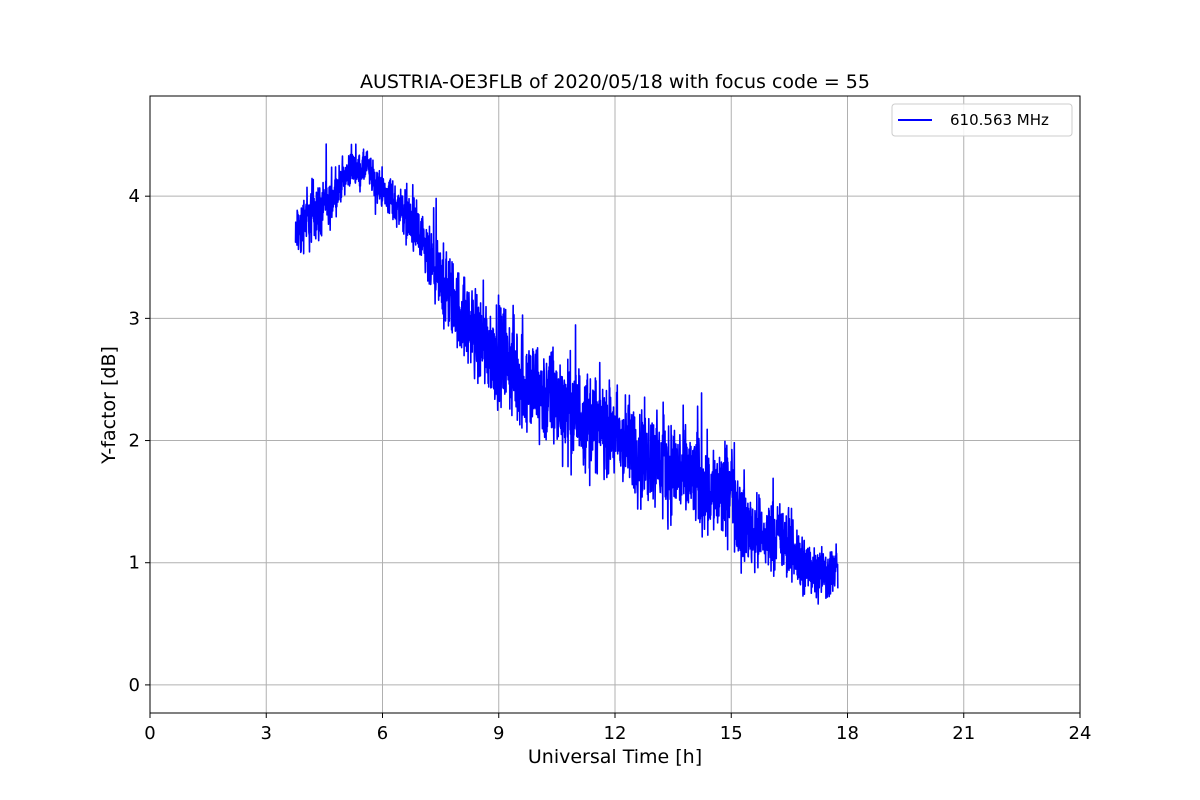 The image size is (1200, 800). I want to click on x-tick-label: 21, so click(963, 733).